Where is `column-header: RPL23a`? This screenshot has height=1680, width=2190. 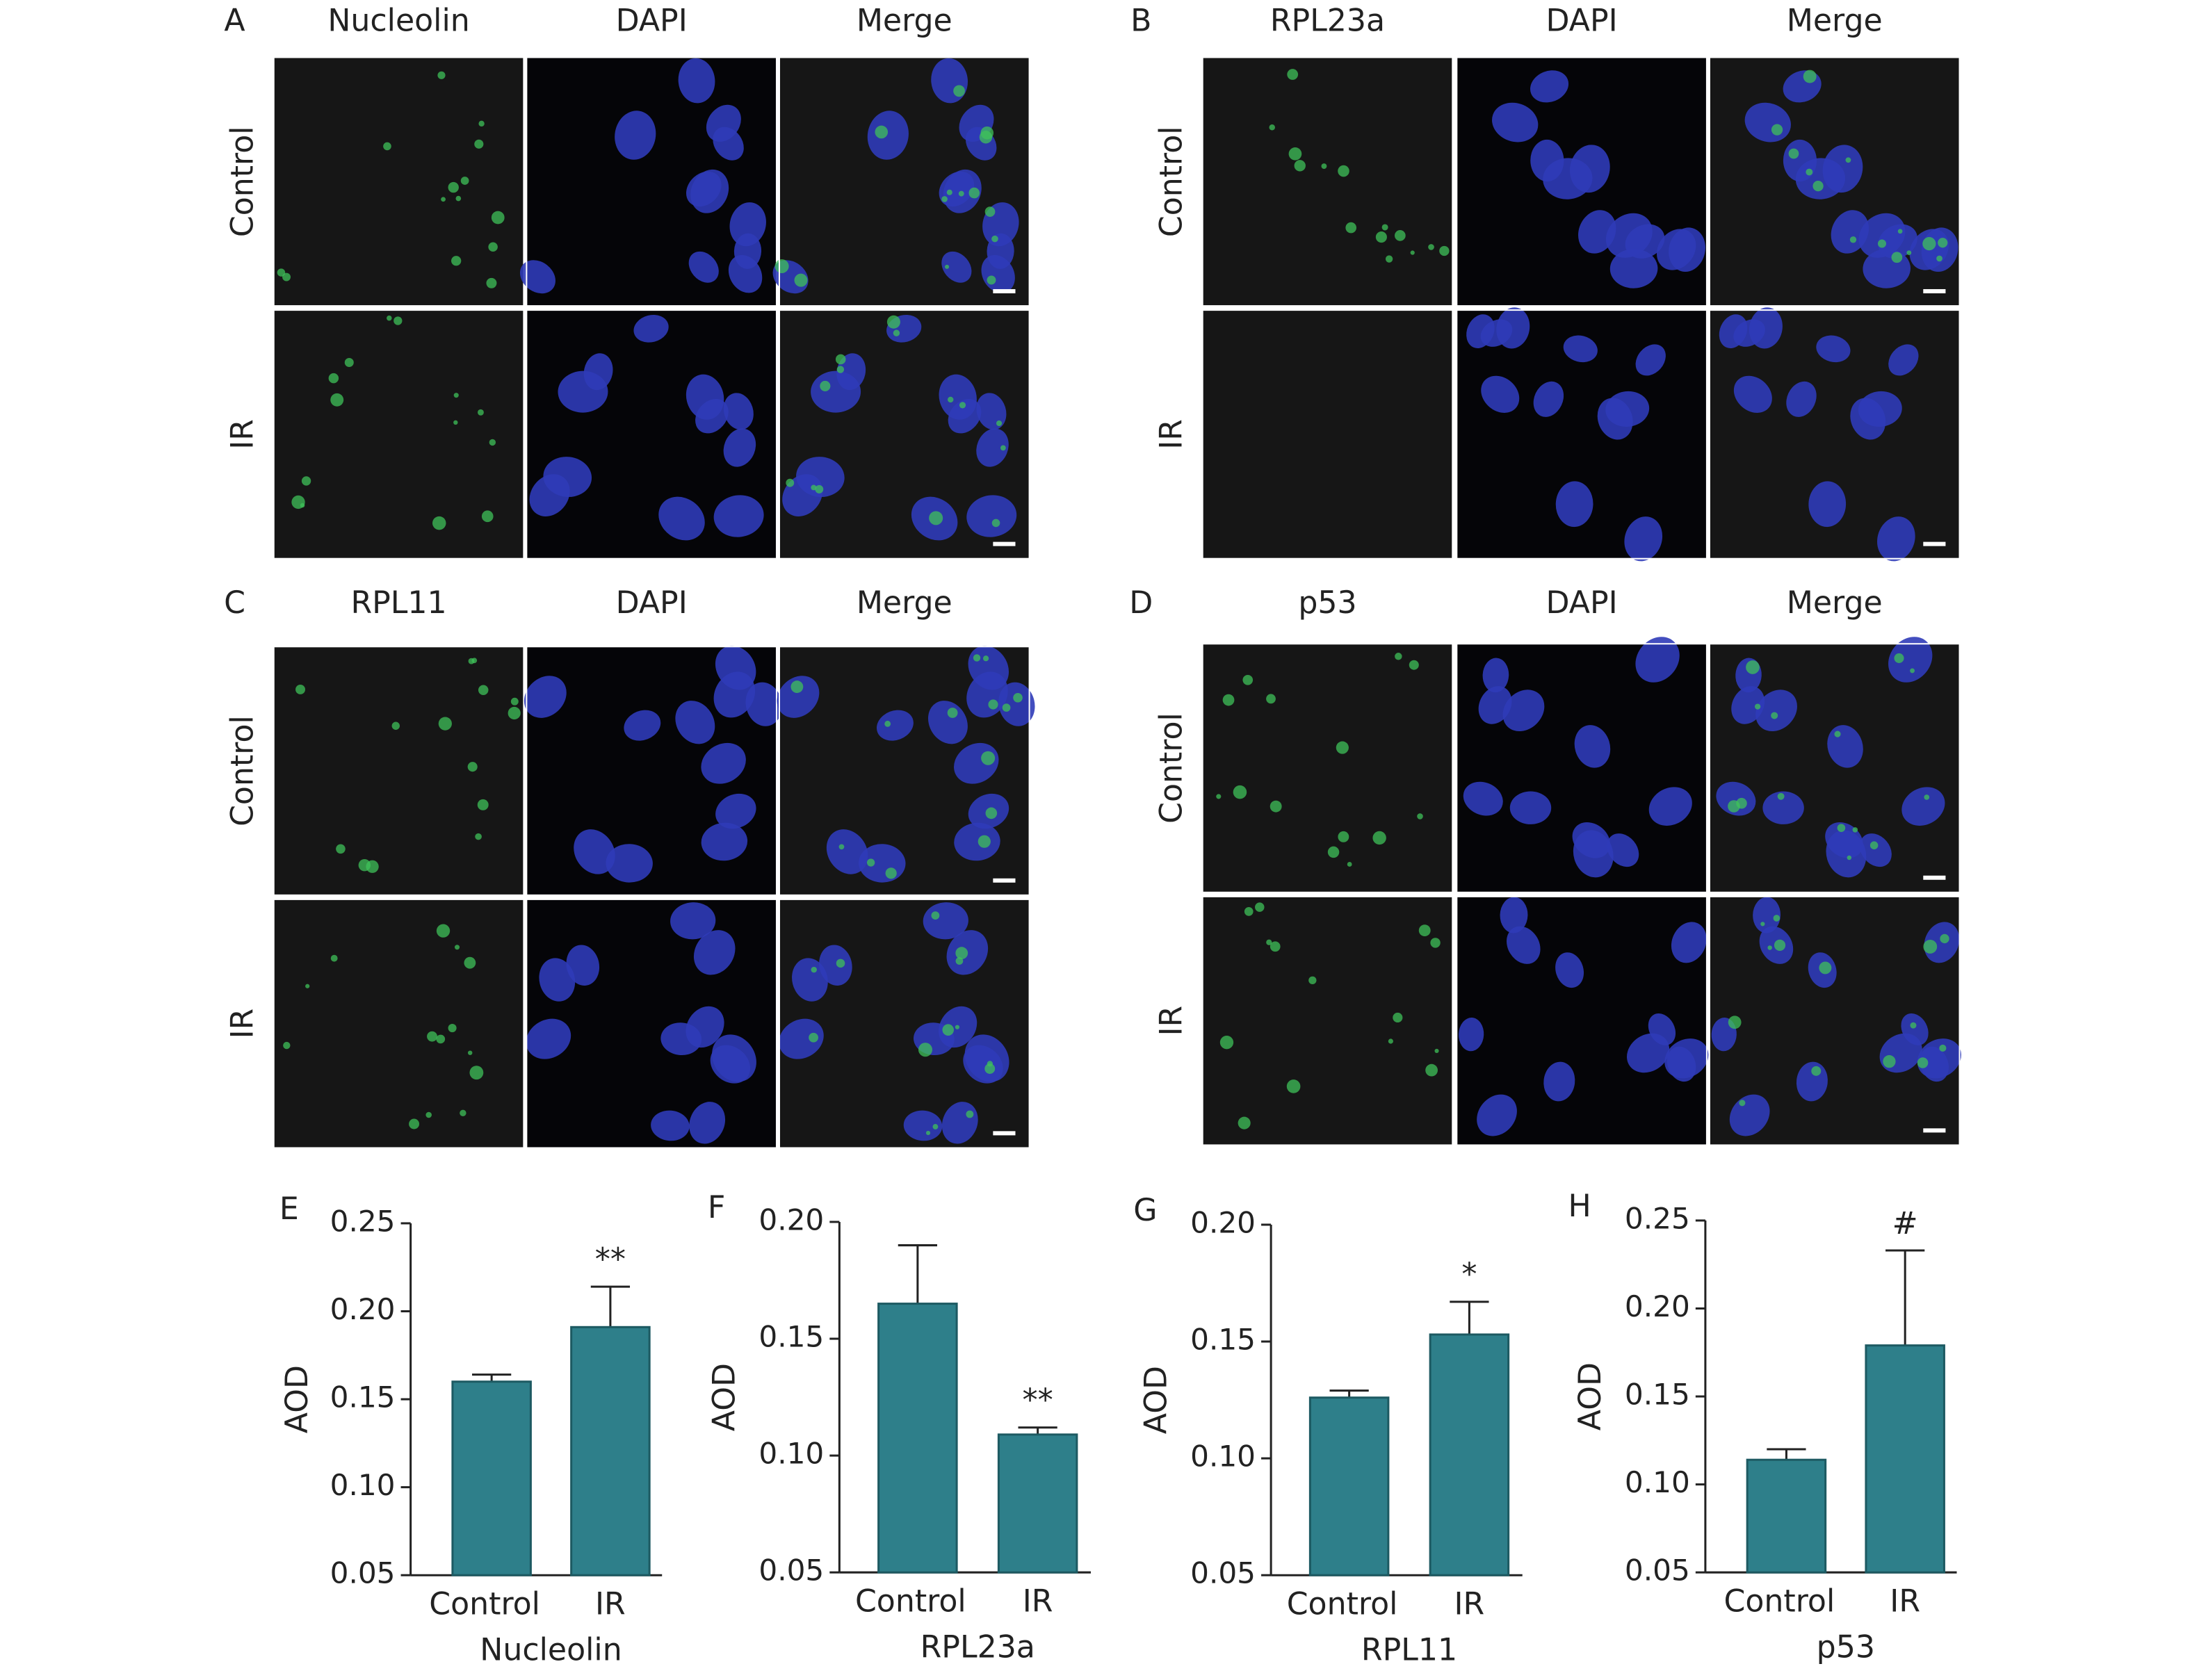 column-header: RPL23a is located at coordinates (1327, 20).